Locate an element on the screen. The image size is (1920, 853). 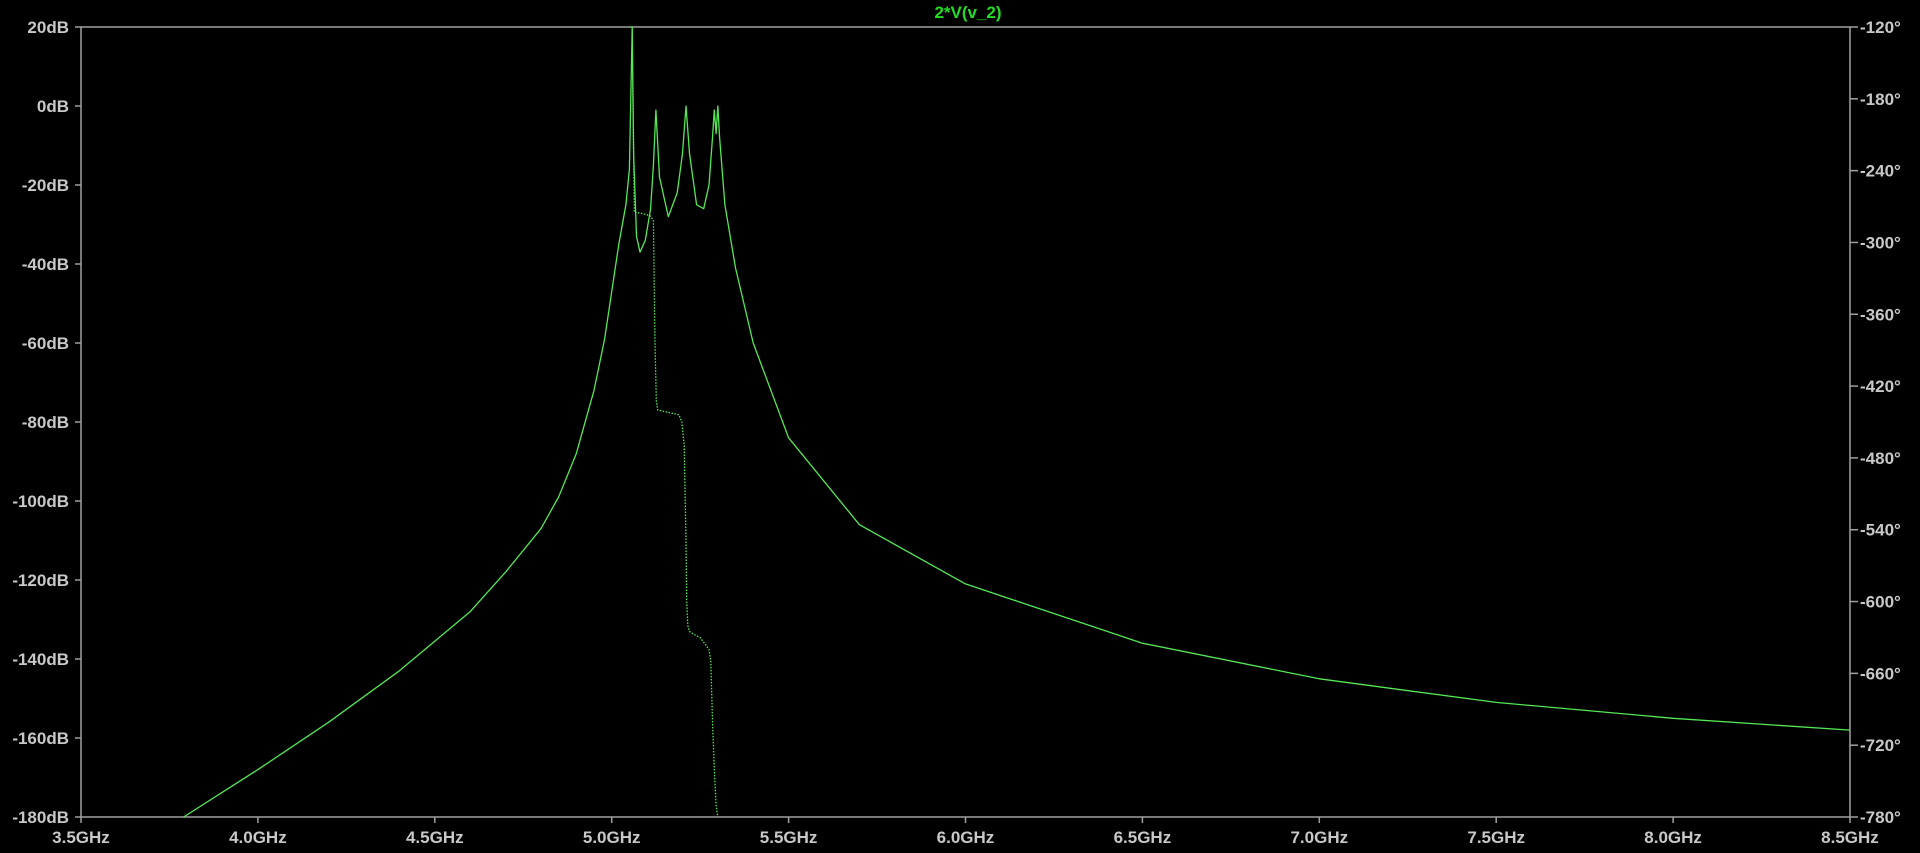
y-right-tick-label: -480° is located at coordinates (1880, 458).